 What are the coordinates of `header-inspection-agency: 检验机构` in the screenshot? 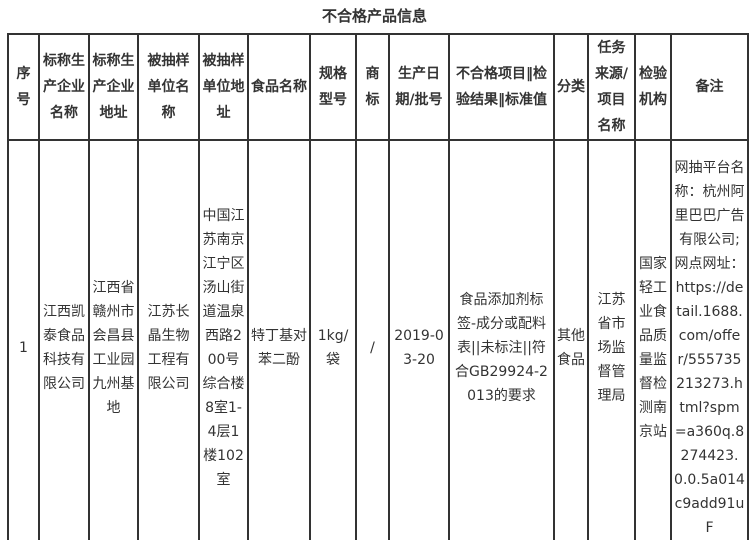 It's located at (653, 87).